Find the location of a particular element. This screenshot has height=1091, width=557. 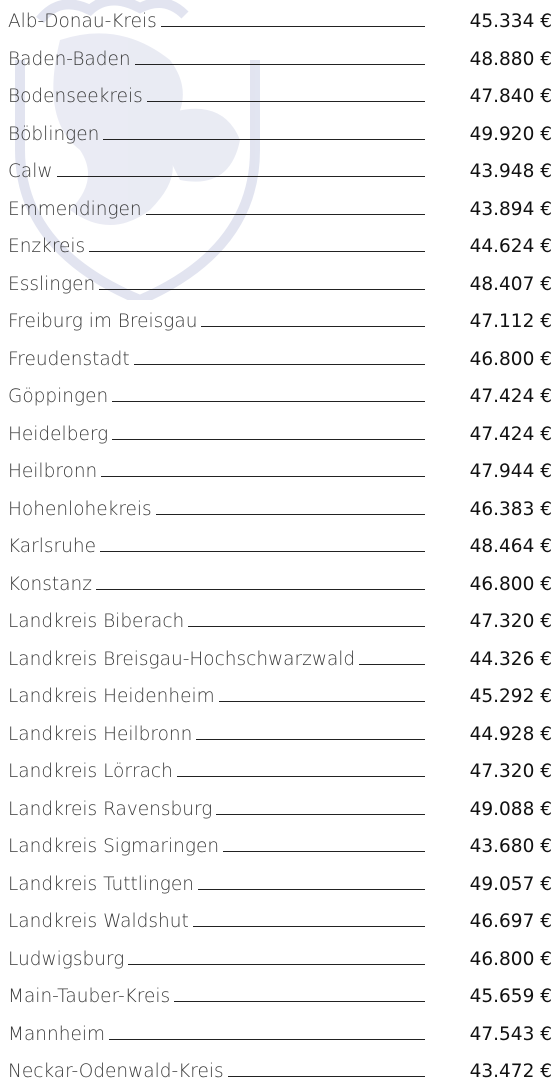

name-cell: Landkreis Biberach is located at coordinates (216, 621).